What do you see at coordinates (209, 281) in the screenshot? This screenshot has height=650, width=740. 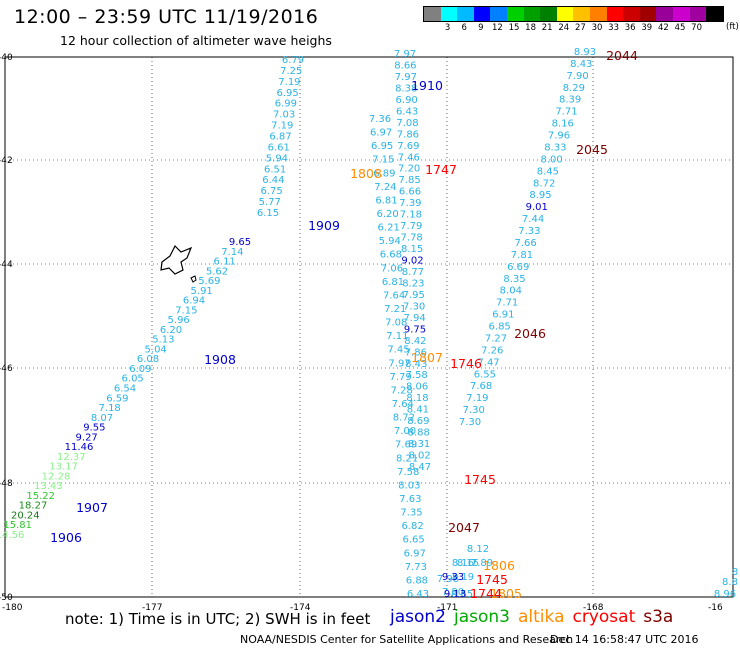 I see `wave-height-value: 5.69` at bounding box center [209, 281].